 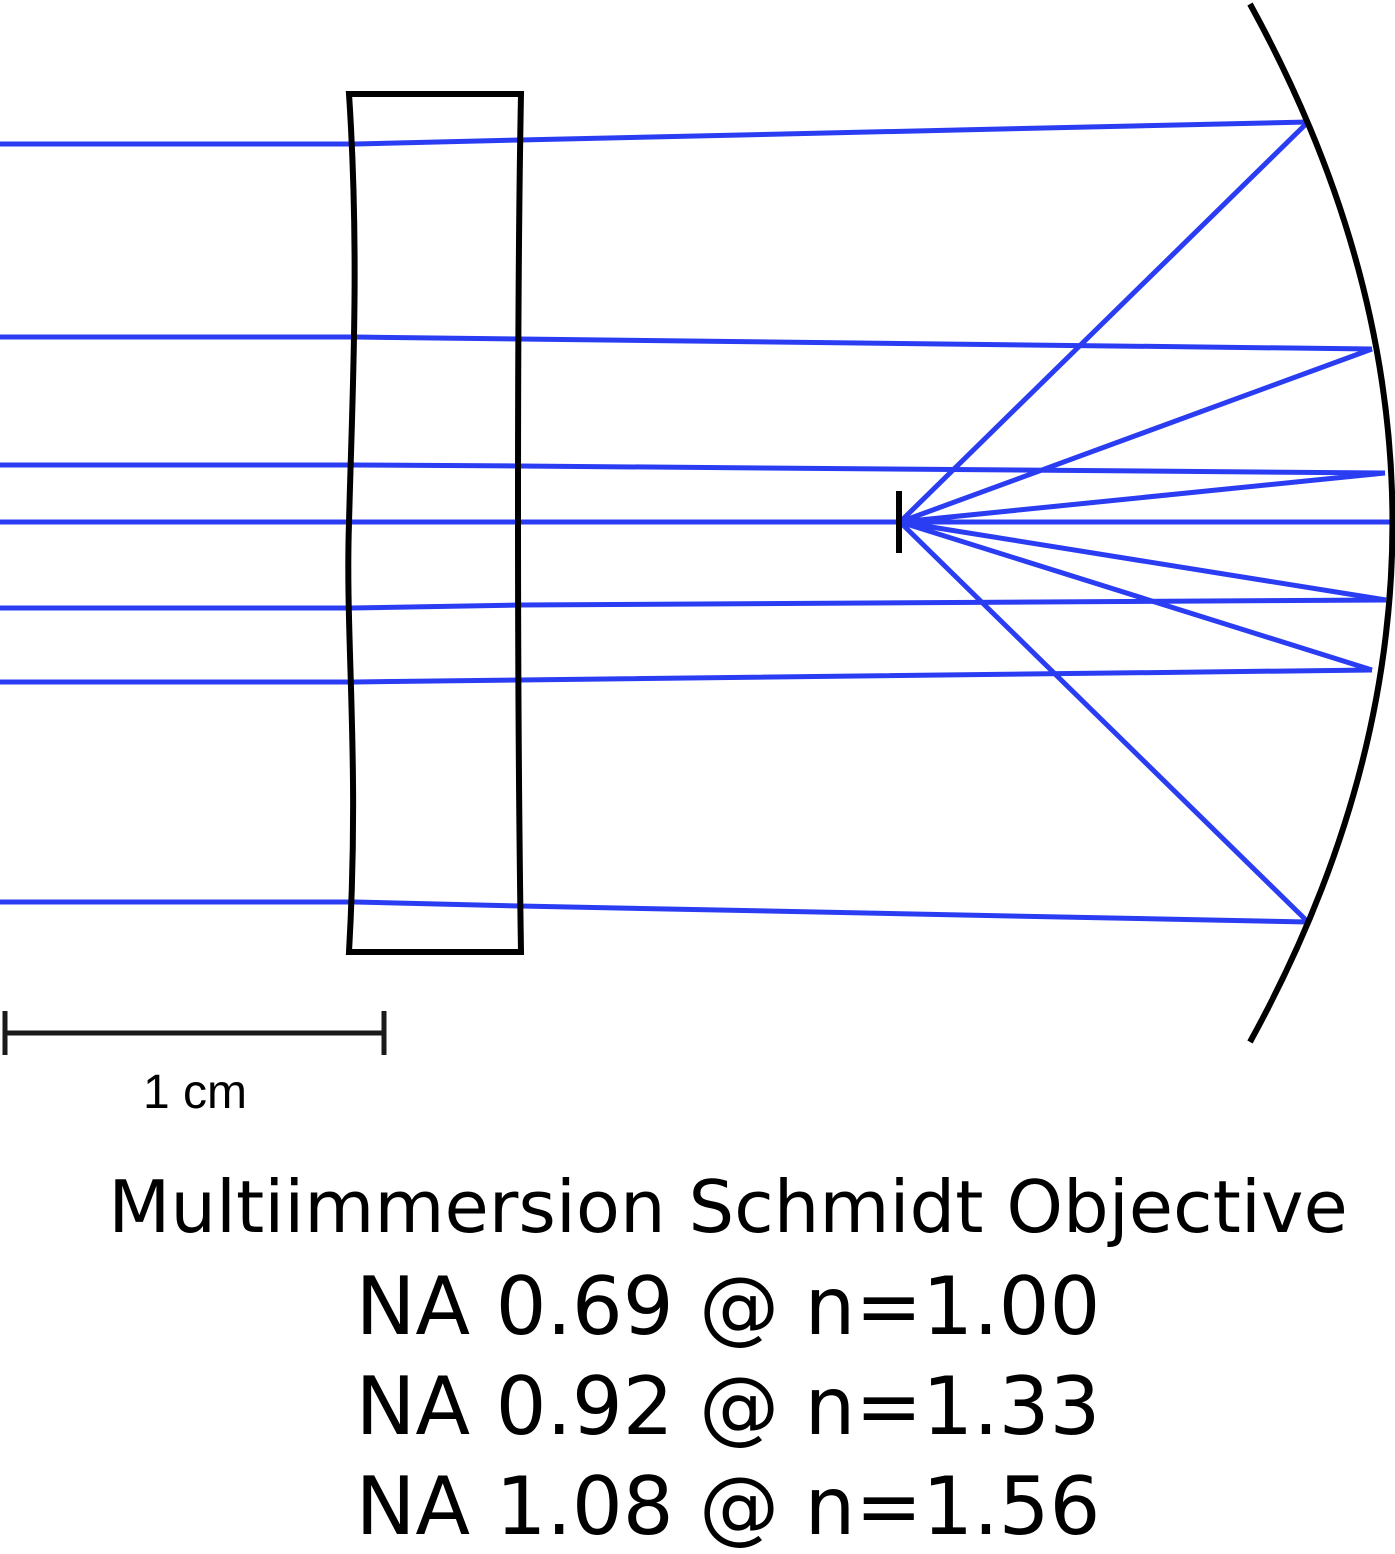 I want to click on scale-bar-label: 1 cm, so click(x=195, y=1092).